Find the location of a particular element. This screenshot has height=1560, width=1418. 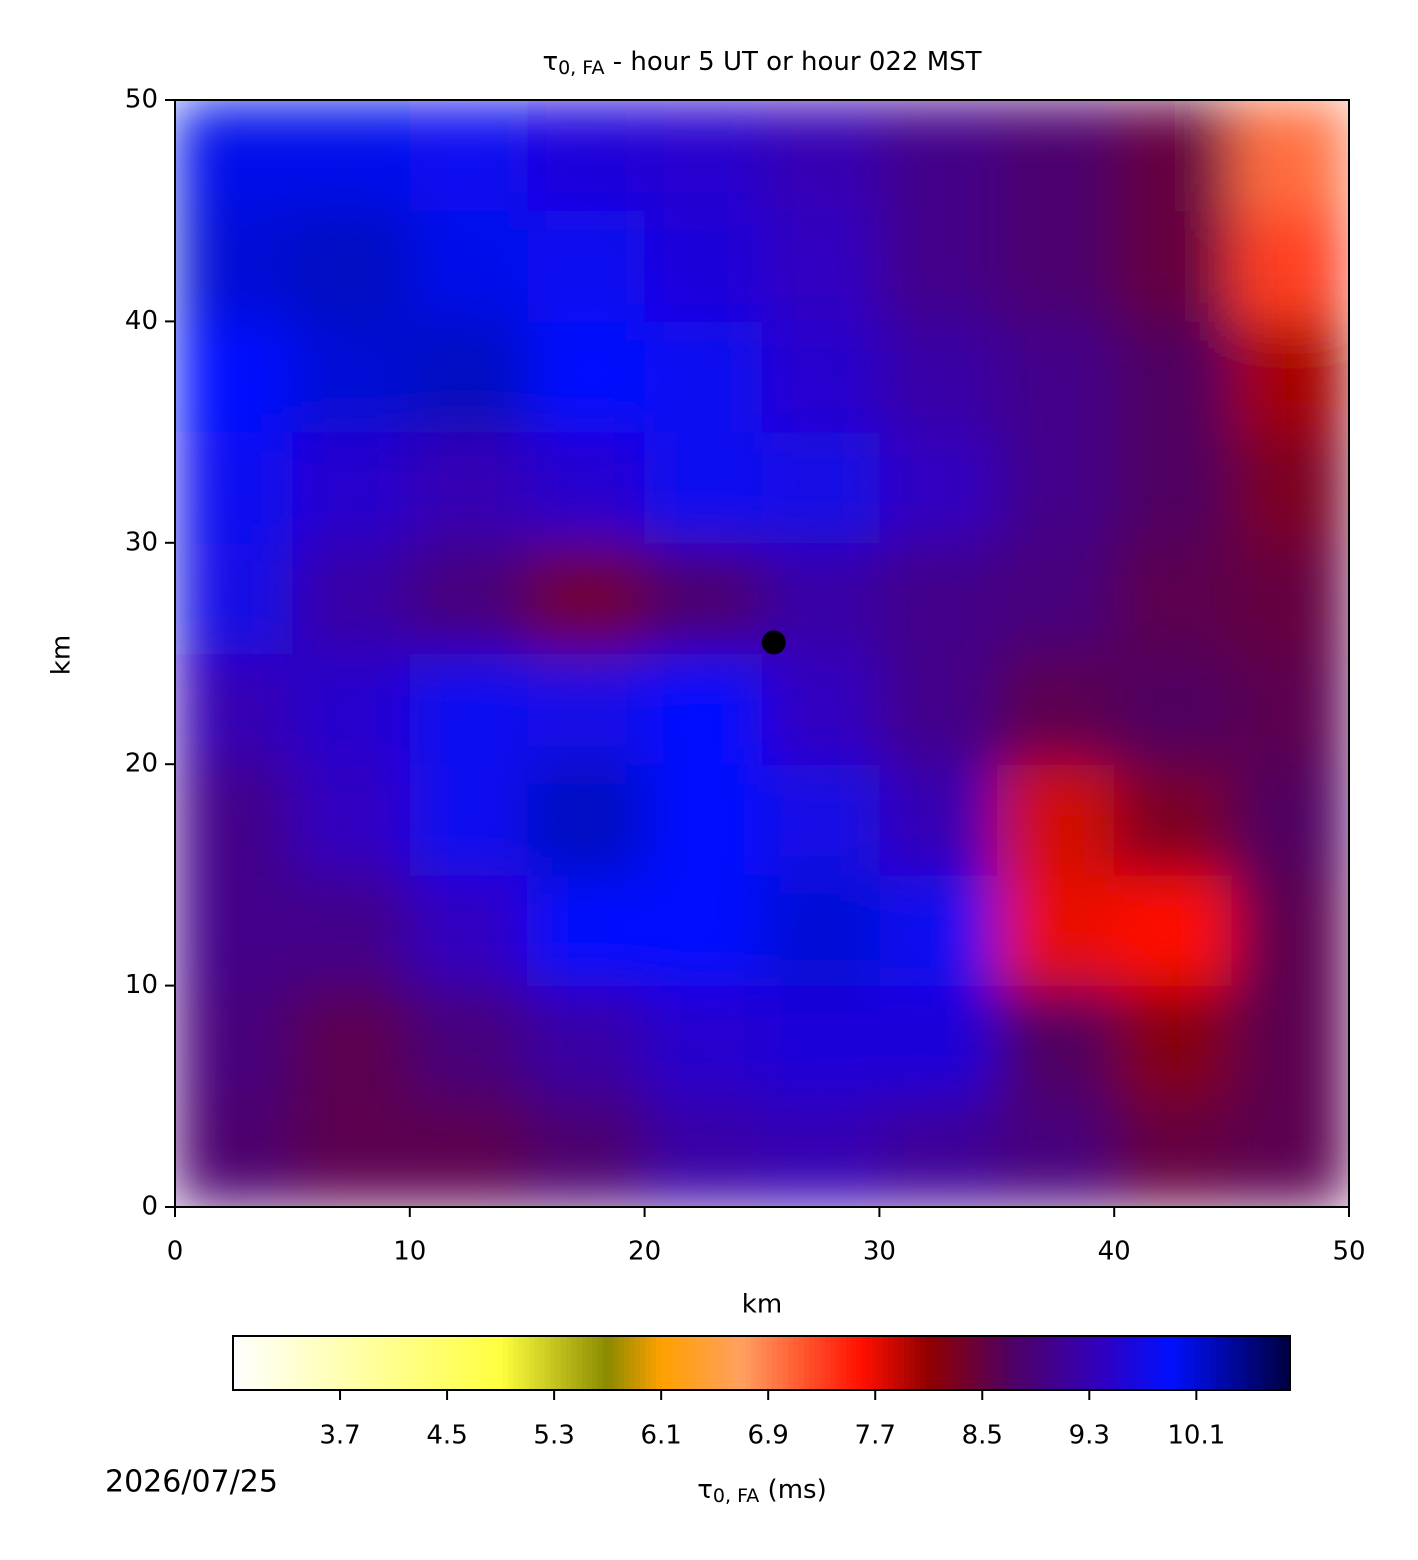

y-tick-label: 50 is located at coordinates (141, 100).